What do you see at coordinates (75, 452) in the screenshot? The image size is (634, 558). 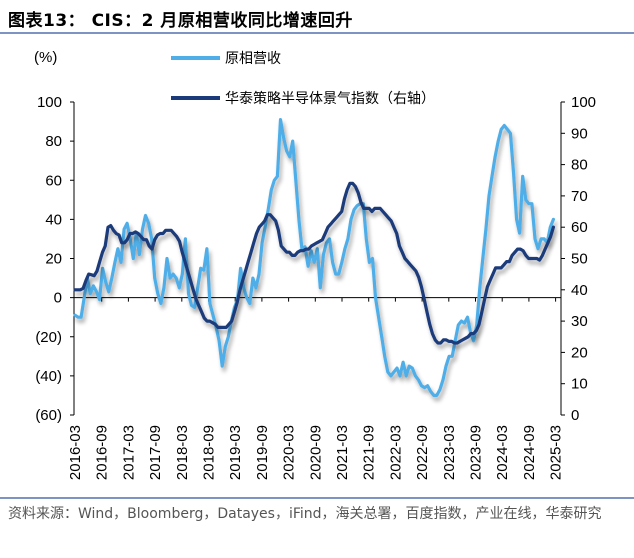 I see `x-tick-label: 2016-03` at bounding box center [75, 452].